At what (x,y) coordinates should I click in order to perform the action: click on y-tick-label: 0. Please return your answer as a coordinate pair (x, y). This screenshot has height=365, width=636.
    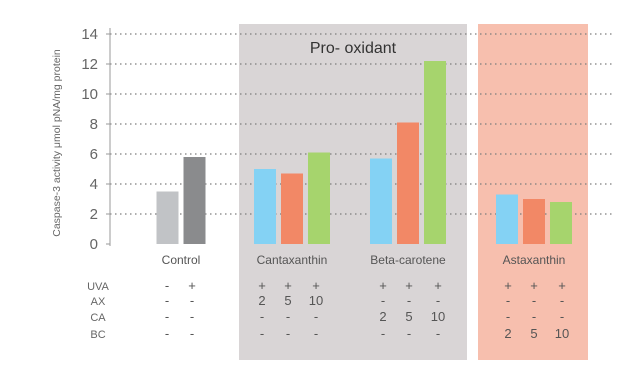
    Looking at the image, I should click on (94, 244).